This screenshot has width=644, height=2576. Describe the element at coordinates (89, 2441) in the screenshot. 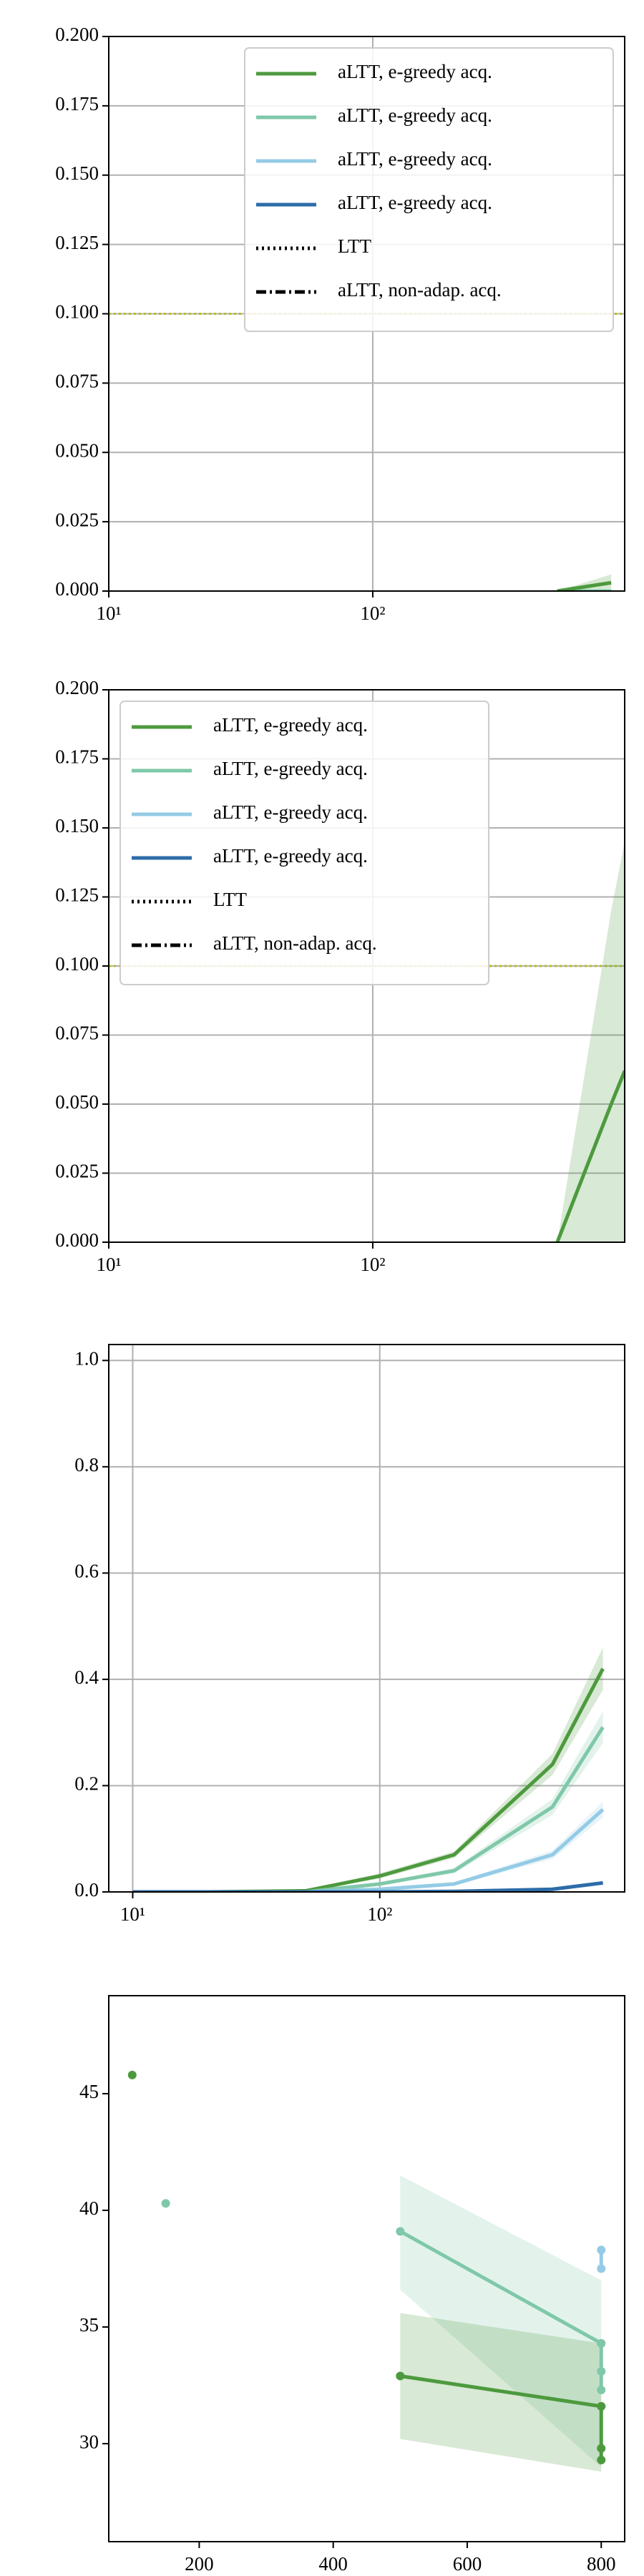

I see `y-tick-label: 30` at that location.